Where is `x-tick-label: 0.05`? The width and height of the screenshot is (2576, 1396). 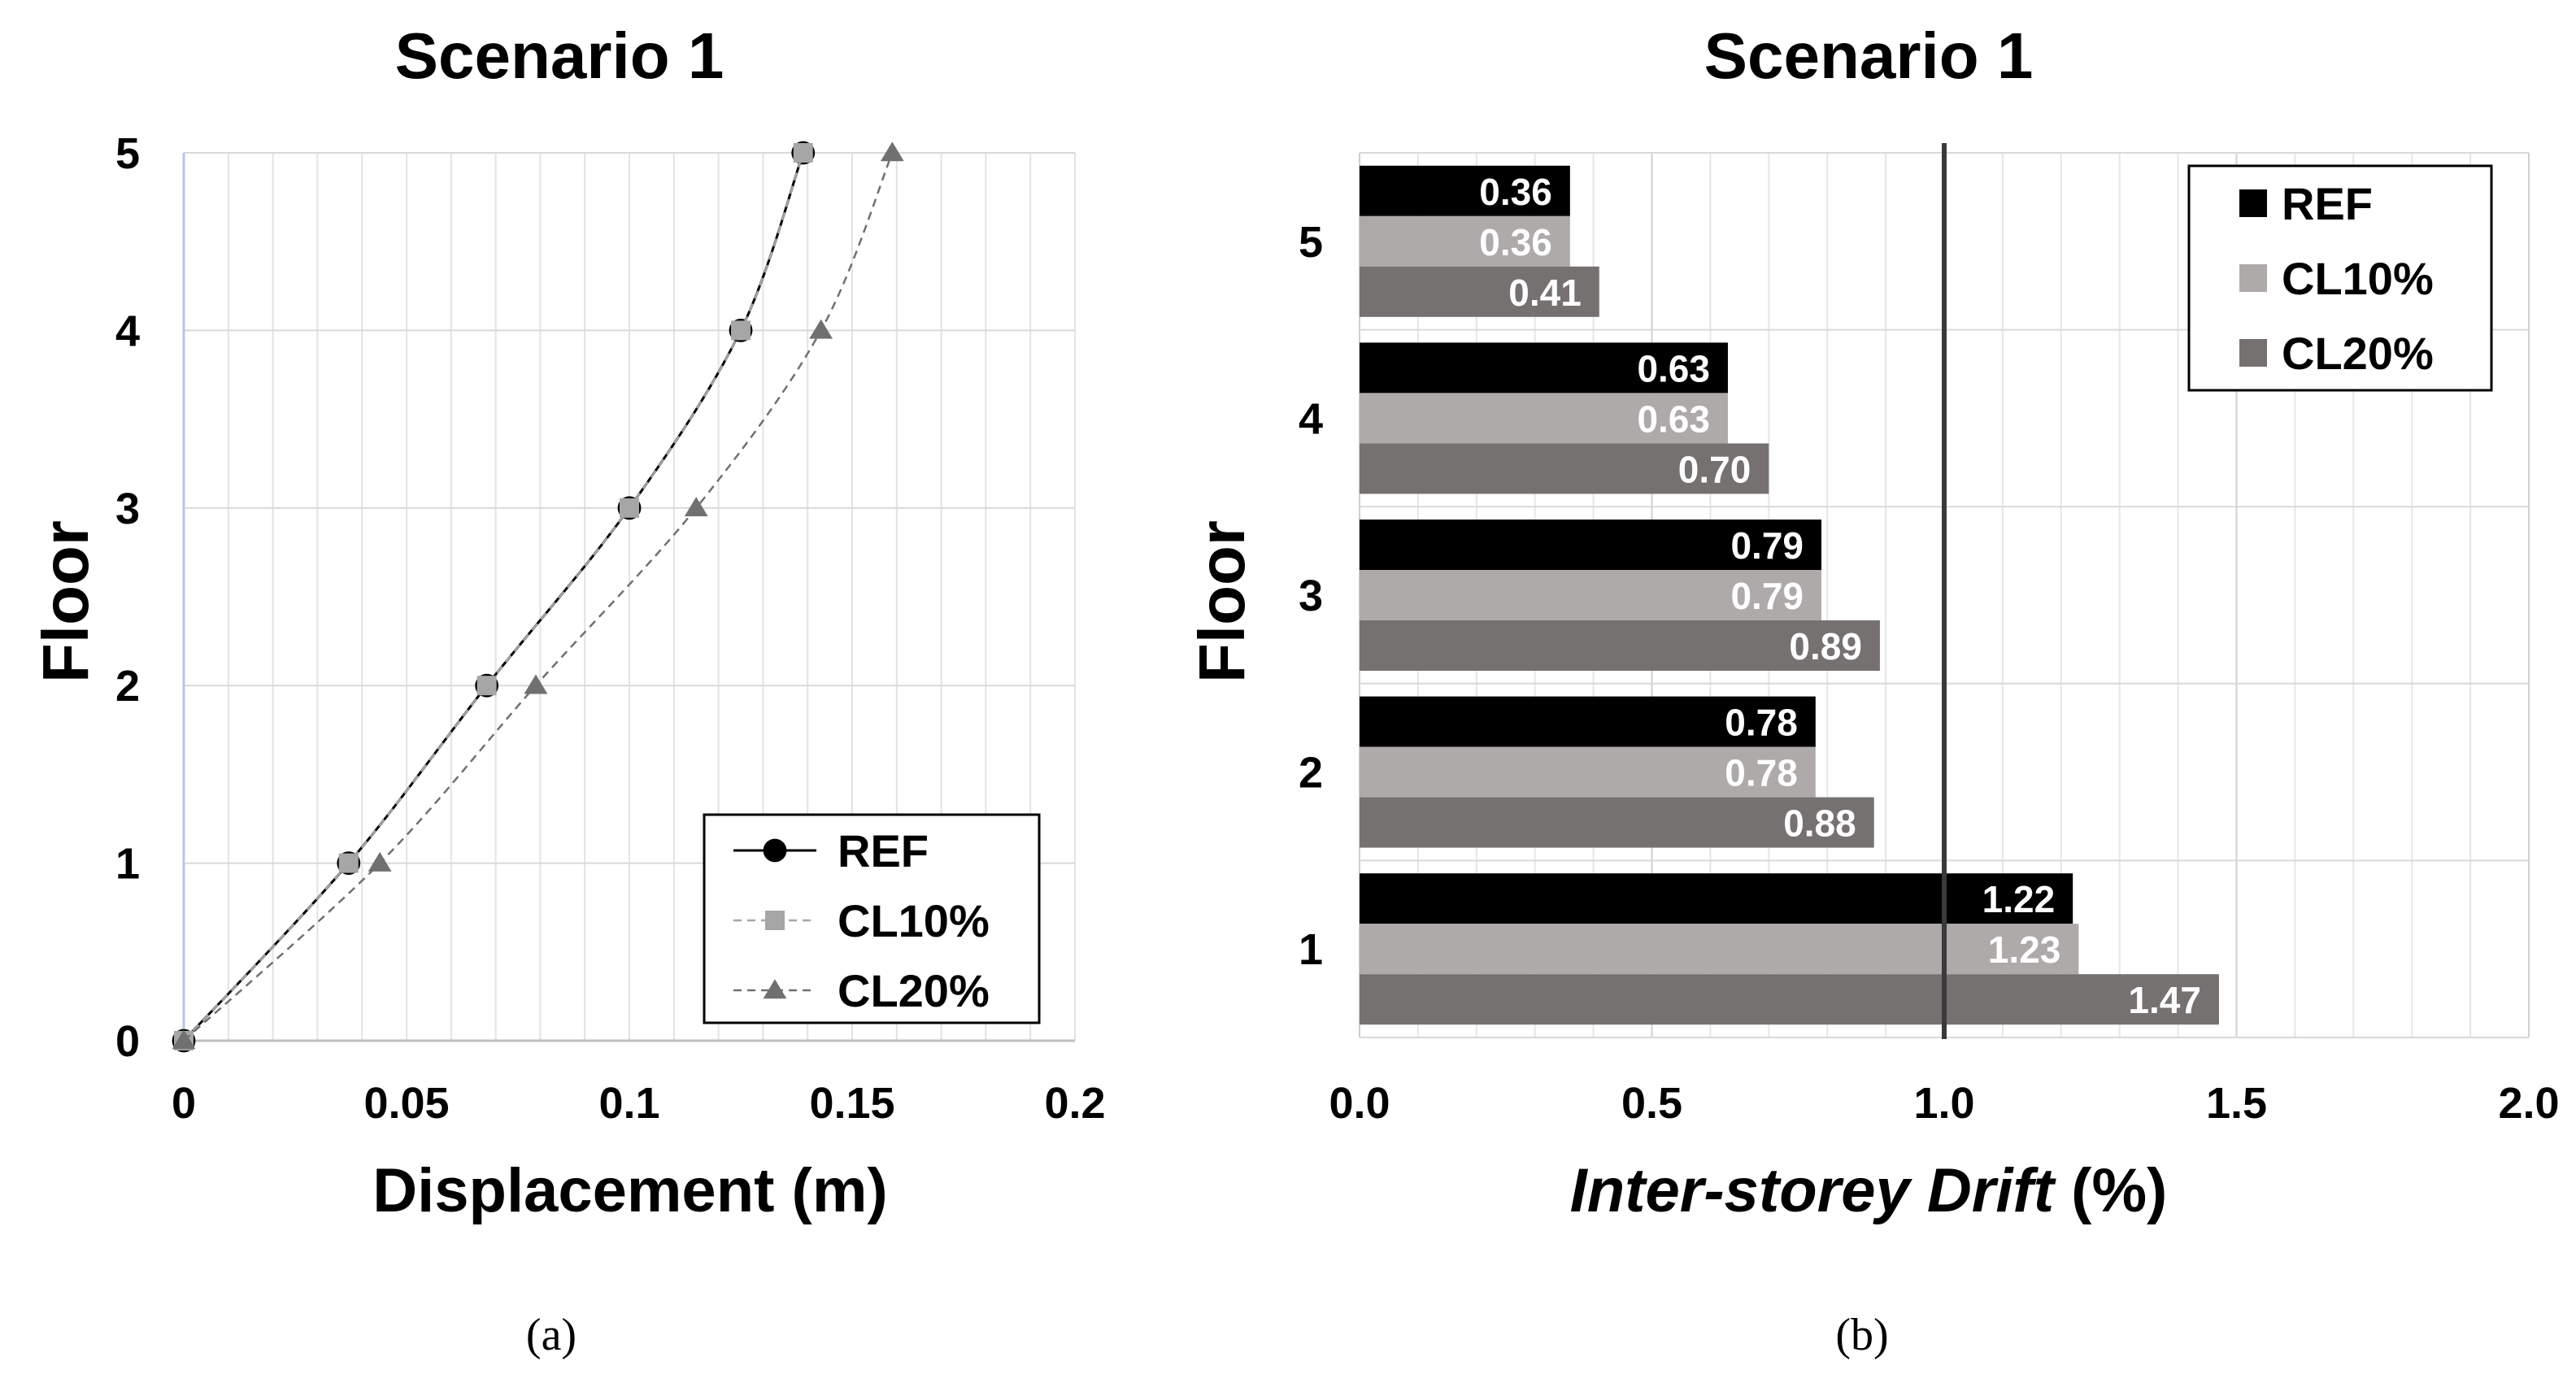
x-tick-label: 0.05 is located at coordinates (406, 1104).